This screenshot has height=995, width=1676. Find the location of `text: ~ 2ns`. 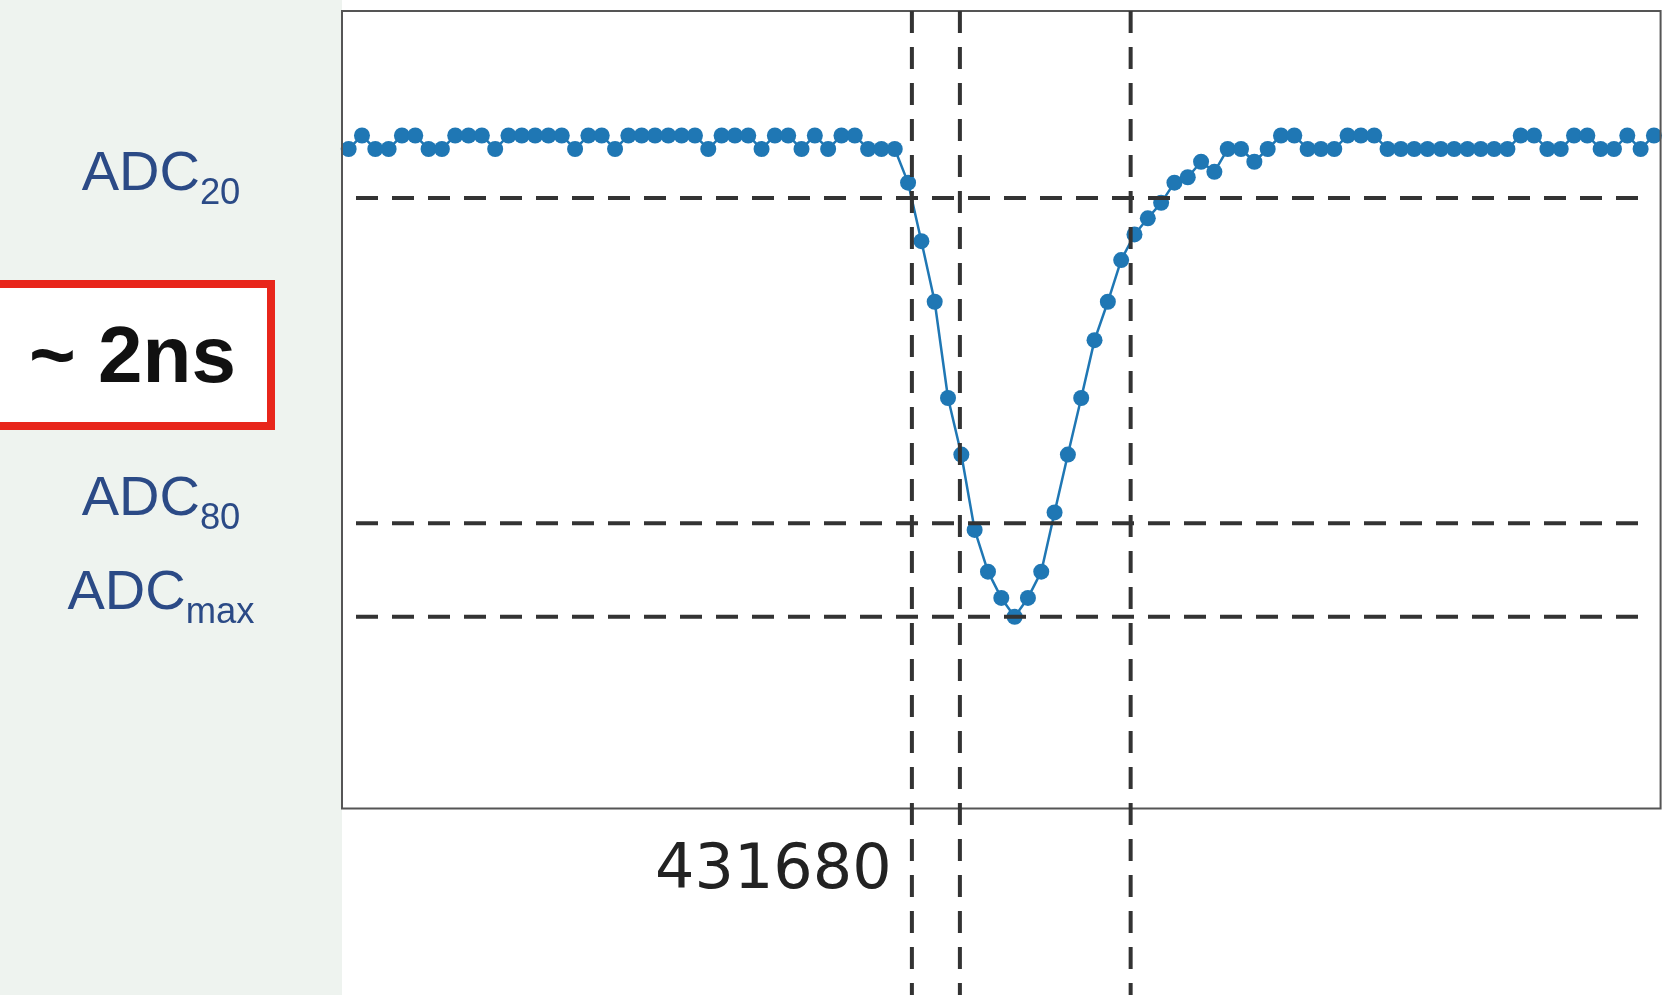

text: ~ 2ns is located at coordinates (137, 355).